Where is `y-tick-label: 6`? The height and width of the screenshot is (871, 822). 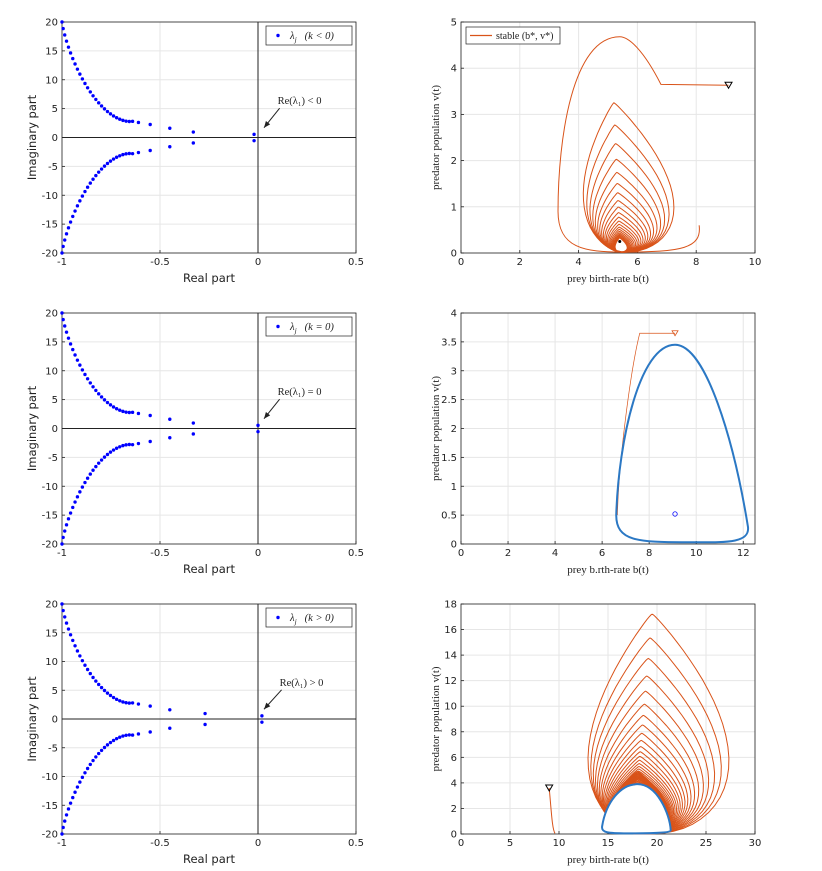 y-tick-label: 6 is located at coordinates (454, 758).